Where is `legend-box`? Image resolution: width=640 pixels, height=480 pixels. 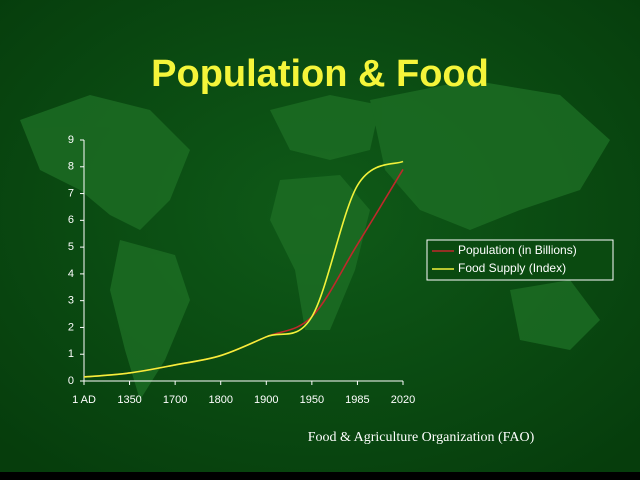 legend-box is located at coordinates (520, 260).